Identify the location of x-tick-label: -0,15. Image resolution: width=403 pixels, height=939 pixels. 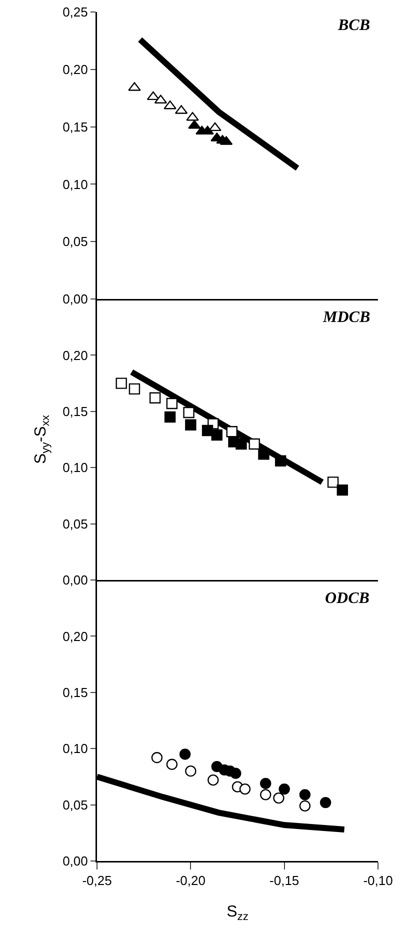
(285, 880).